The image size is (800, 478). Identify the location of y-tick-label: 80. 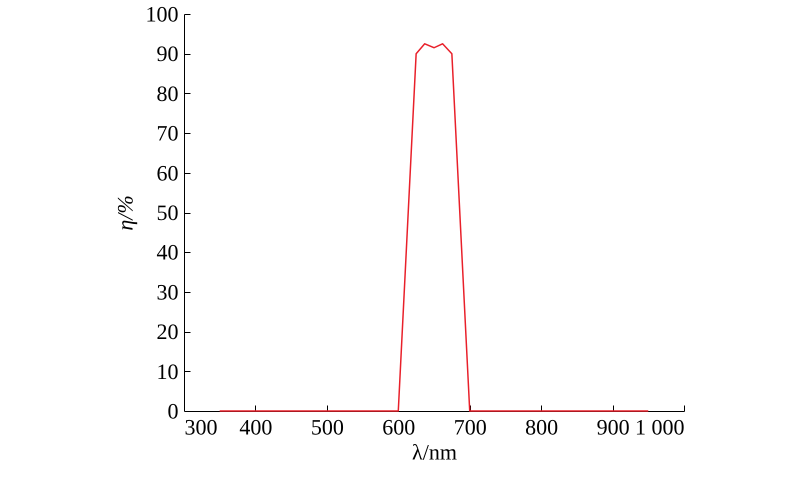
(167, 93).